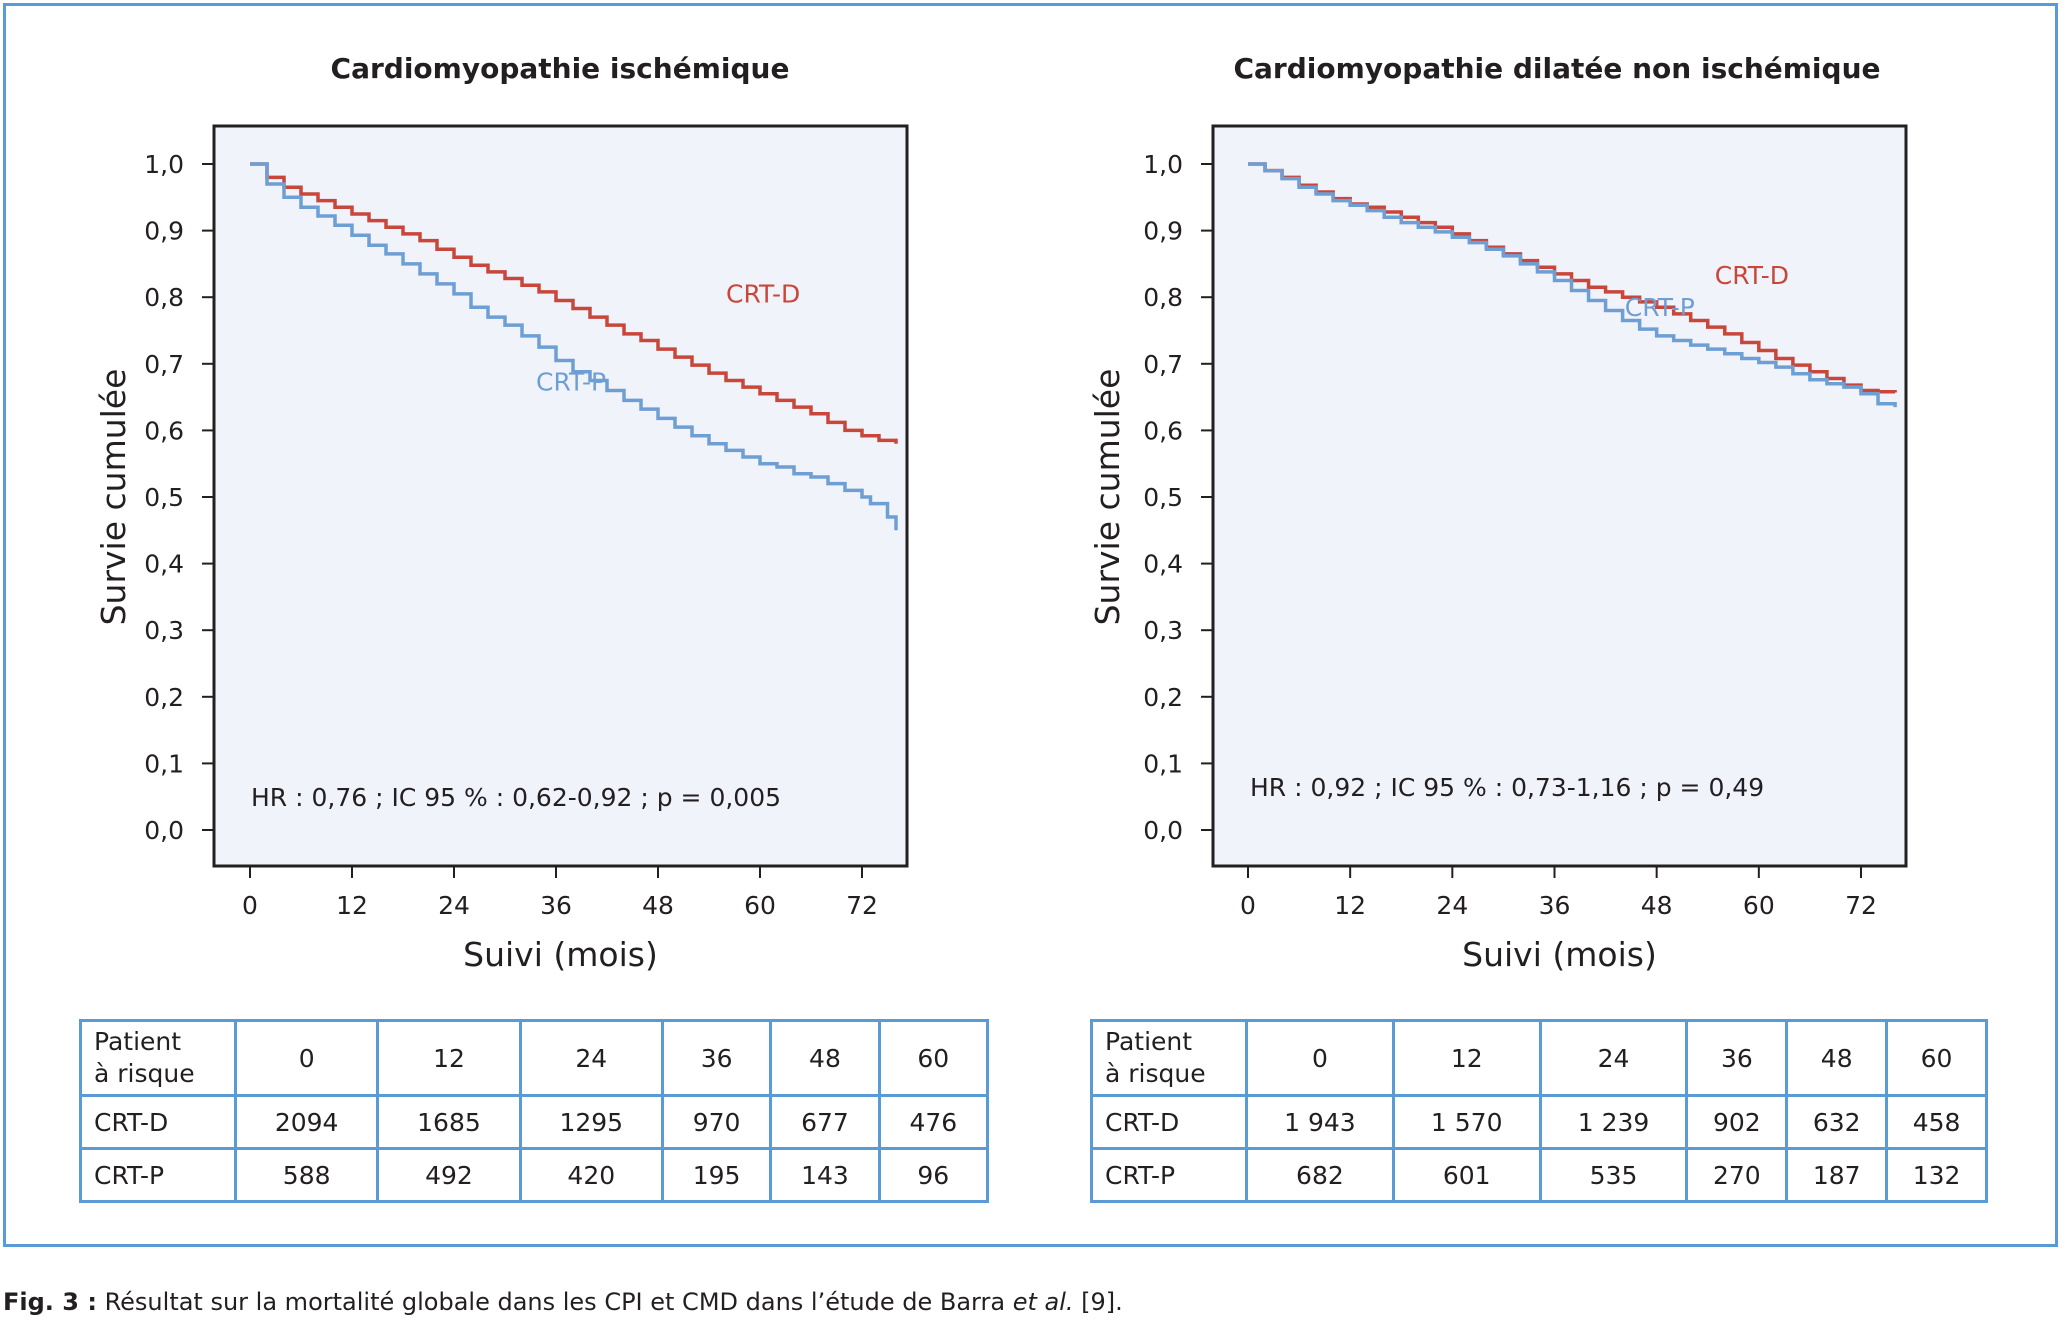  I want to click on risk-cell: 492, so click(449, 1175).